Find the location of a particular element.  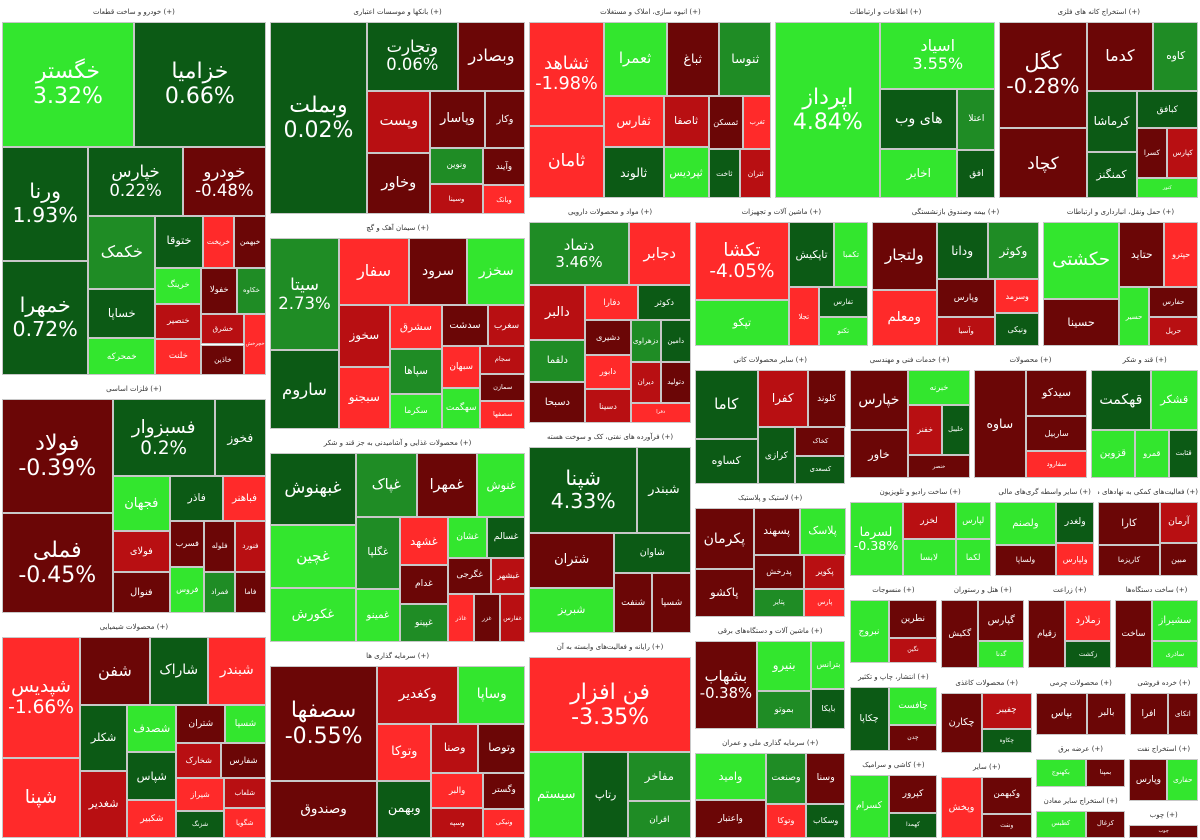

stock-tile: بنیرو is located at coordinates (784, 666).